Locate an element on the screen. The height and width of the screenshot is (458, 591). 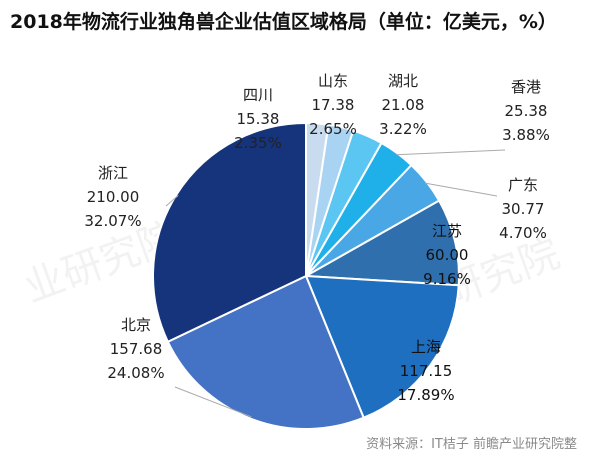
slice-label-percent: 9.16% is located at coordinates (447, 279).